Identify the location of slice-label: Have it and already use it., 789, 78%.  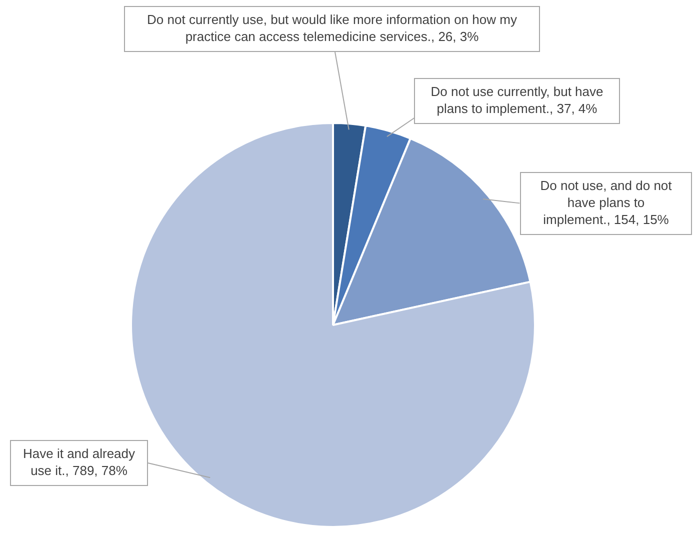
(79, 462).